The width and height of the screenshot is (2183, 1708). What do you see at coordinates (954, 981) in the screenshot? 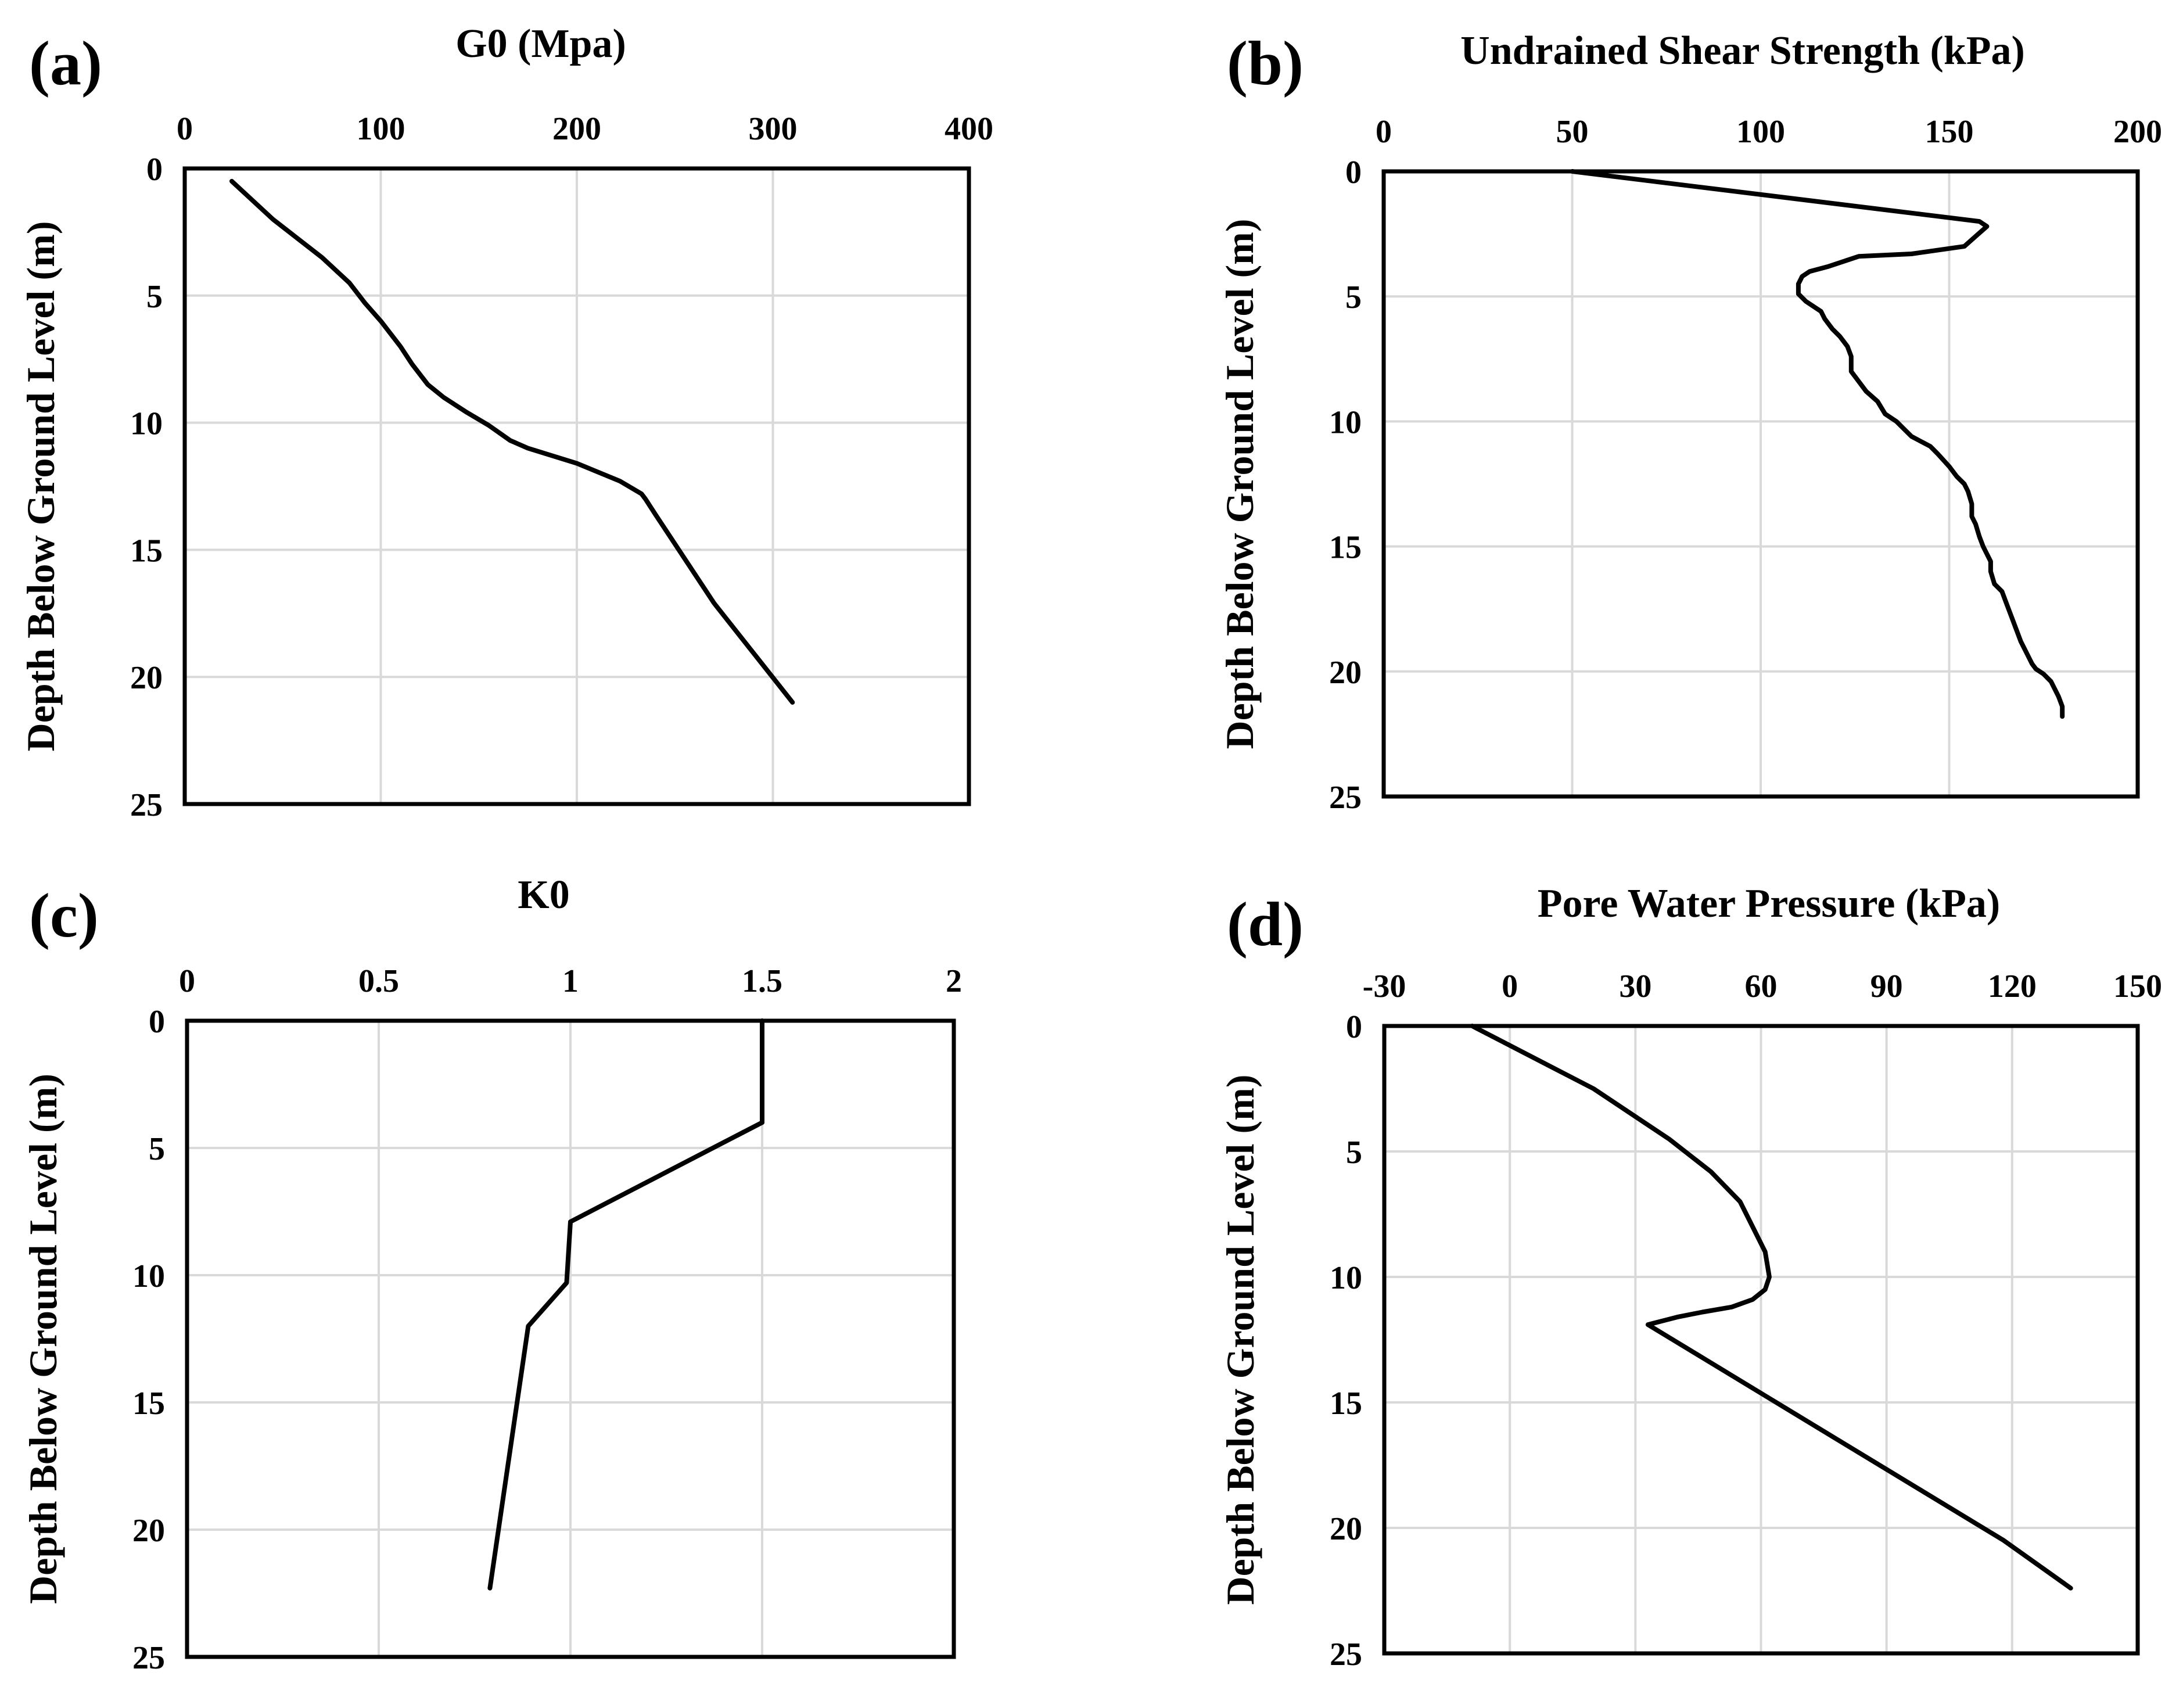
I see `x-tick-label: 2` at bounding box center [954, 981].